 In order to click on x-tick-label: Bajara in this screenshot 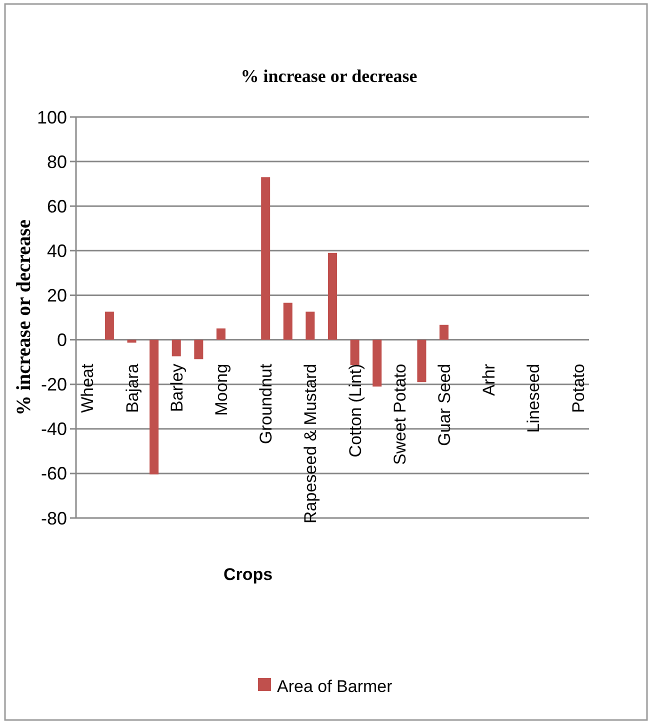, I will do `click(132, 388)`.